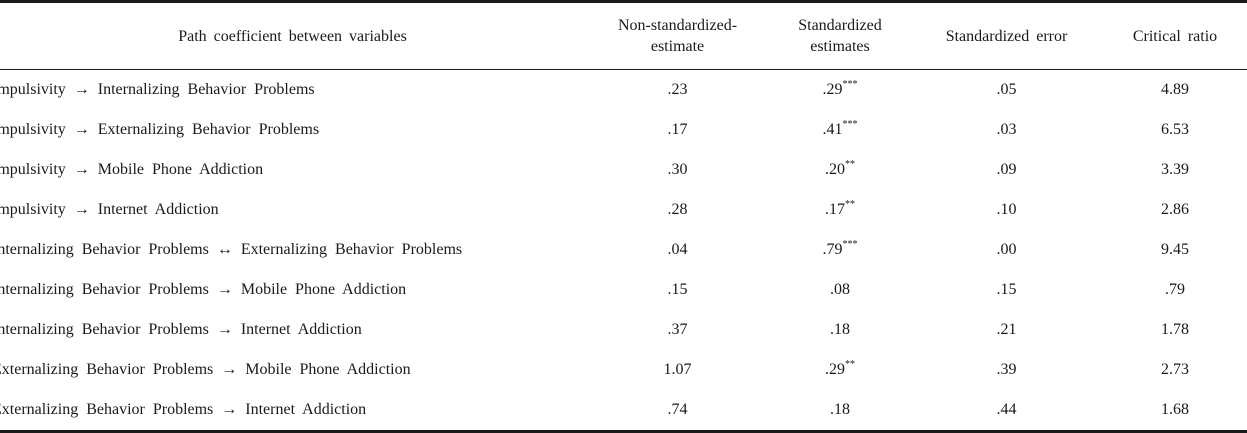  What do you see at coordinates (292, 36) in the screenshot?
I see `header-path: Path coefficient between variables` at bounding box center [292, 36].